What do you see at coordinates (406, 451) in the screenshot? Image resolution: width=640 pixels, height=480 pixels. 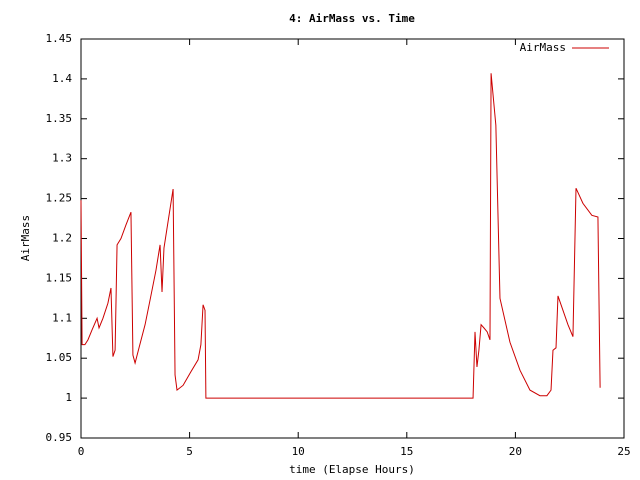 I see `x-tick-label: 15` at bounding box center [406, 451].